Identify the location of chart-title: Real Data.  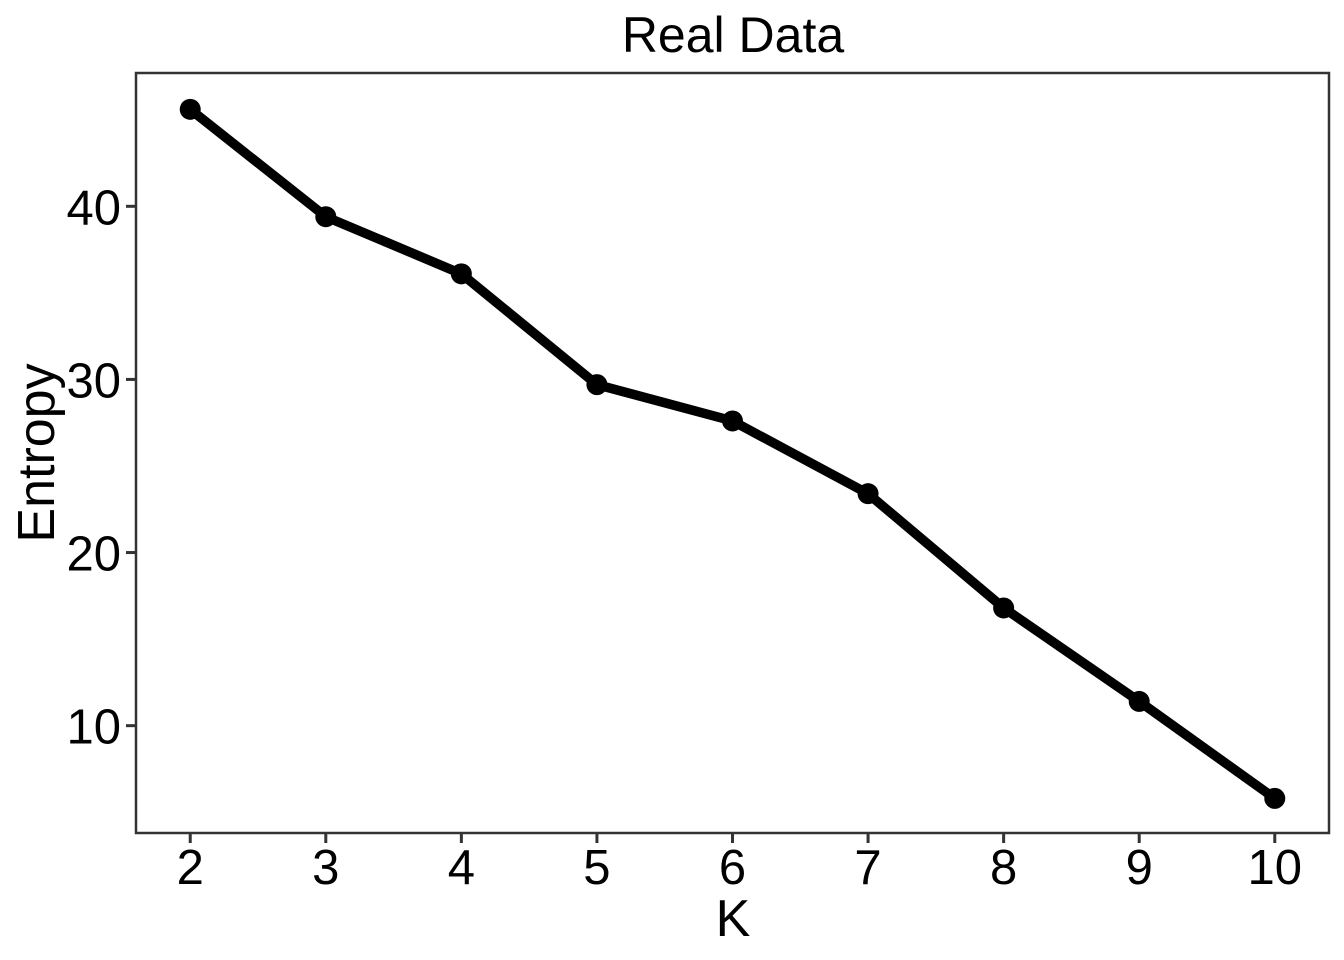
(733, 35).